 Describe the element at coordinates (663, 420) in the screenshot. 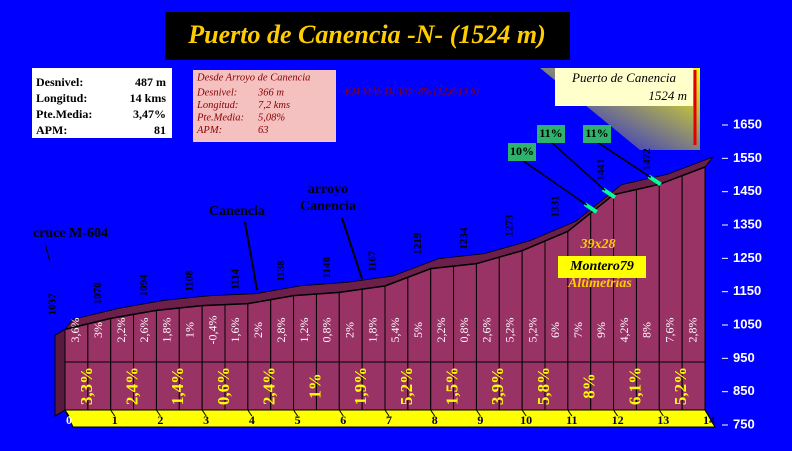

I see `x-tick-label: 13` at that location.